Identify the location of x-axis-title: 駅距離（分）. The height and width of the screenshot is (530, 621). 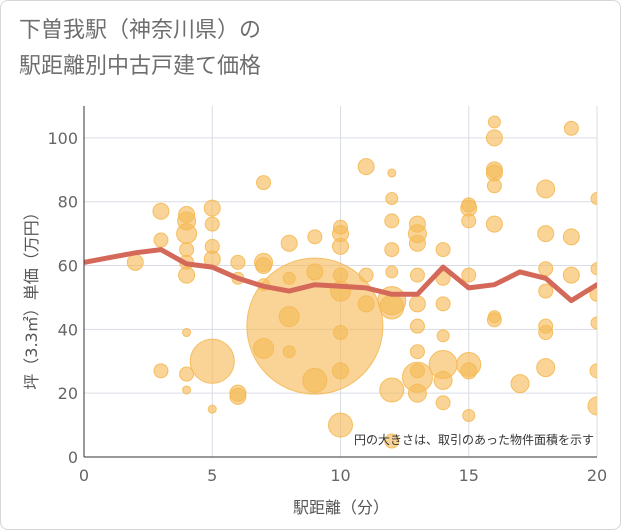
(341, 507).